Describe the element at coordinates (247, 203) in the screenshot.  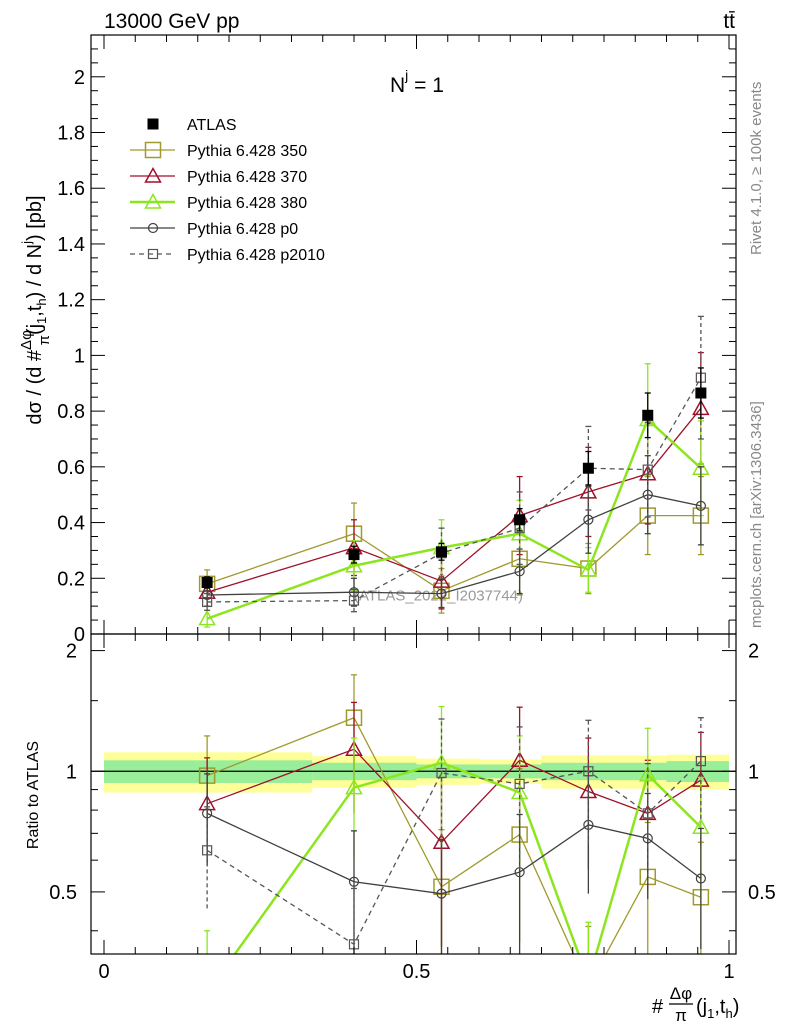
I see `legend-label: Pythia 6.428 380` at that location.